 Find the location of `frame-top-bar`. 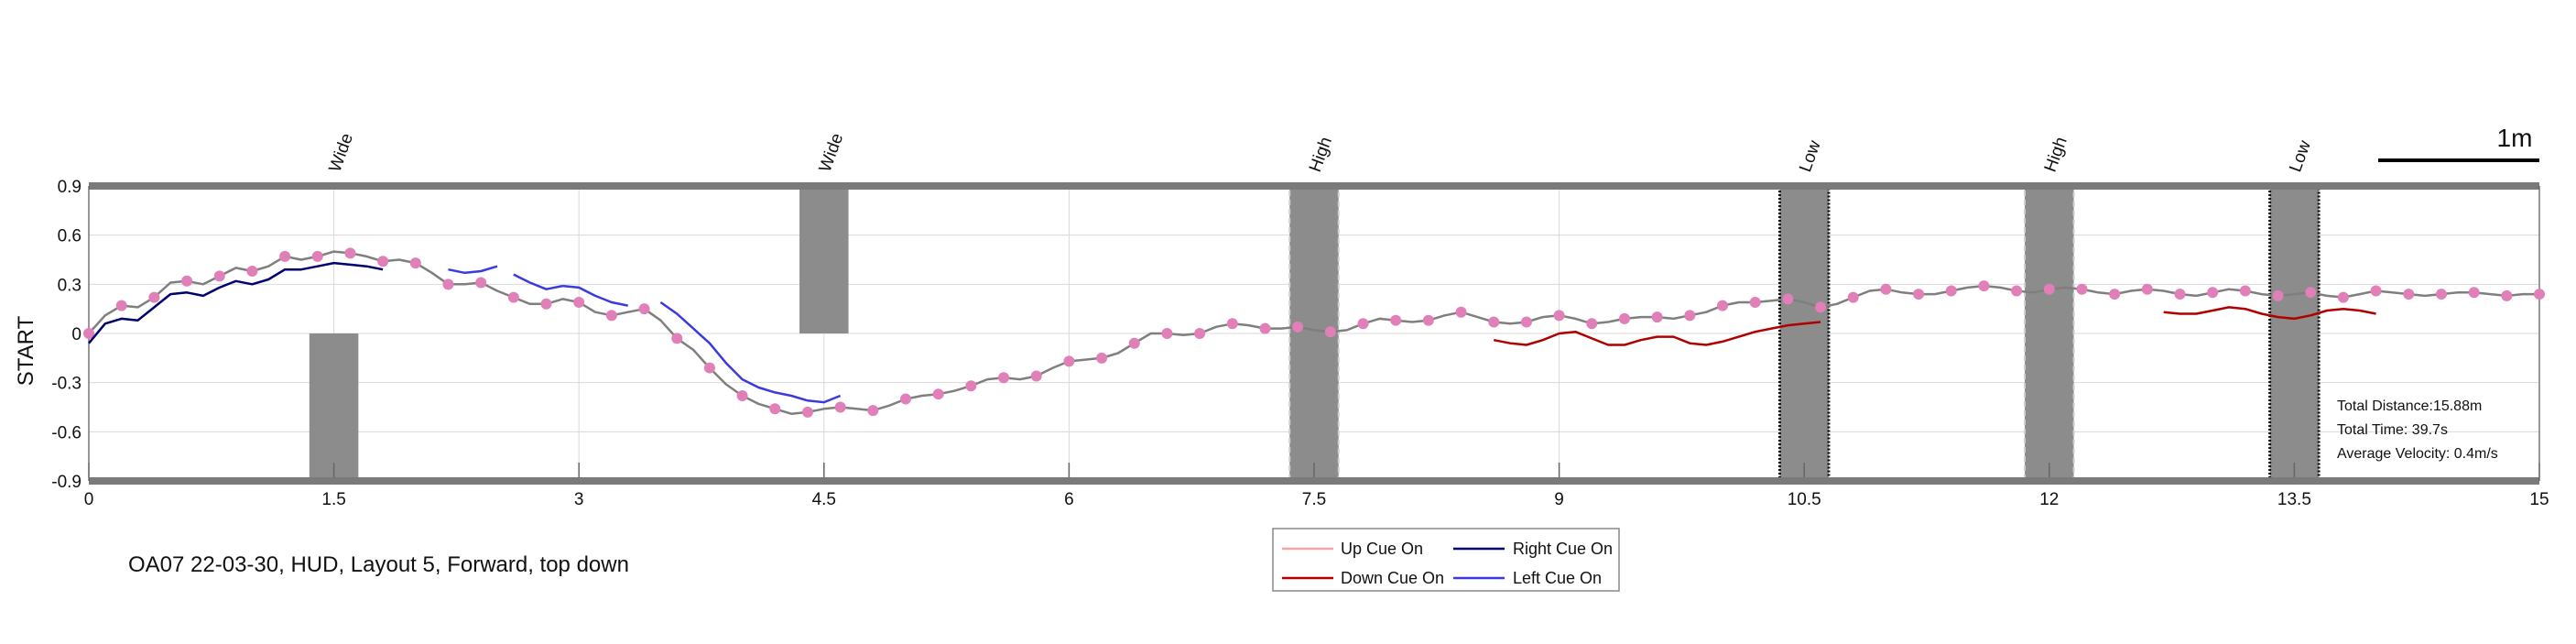

frame-top-bar is located at coordinates (1314, 186).